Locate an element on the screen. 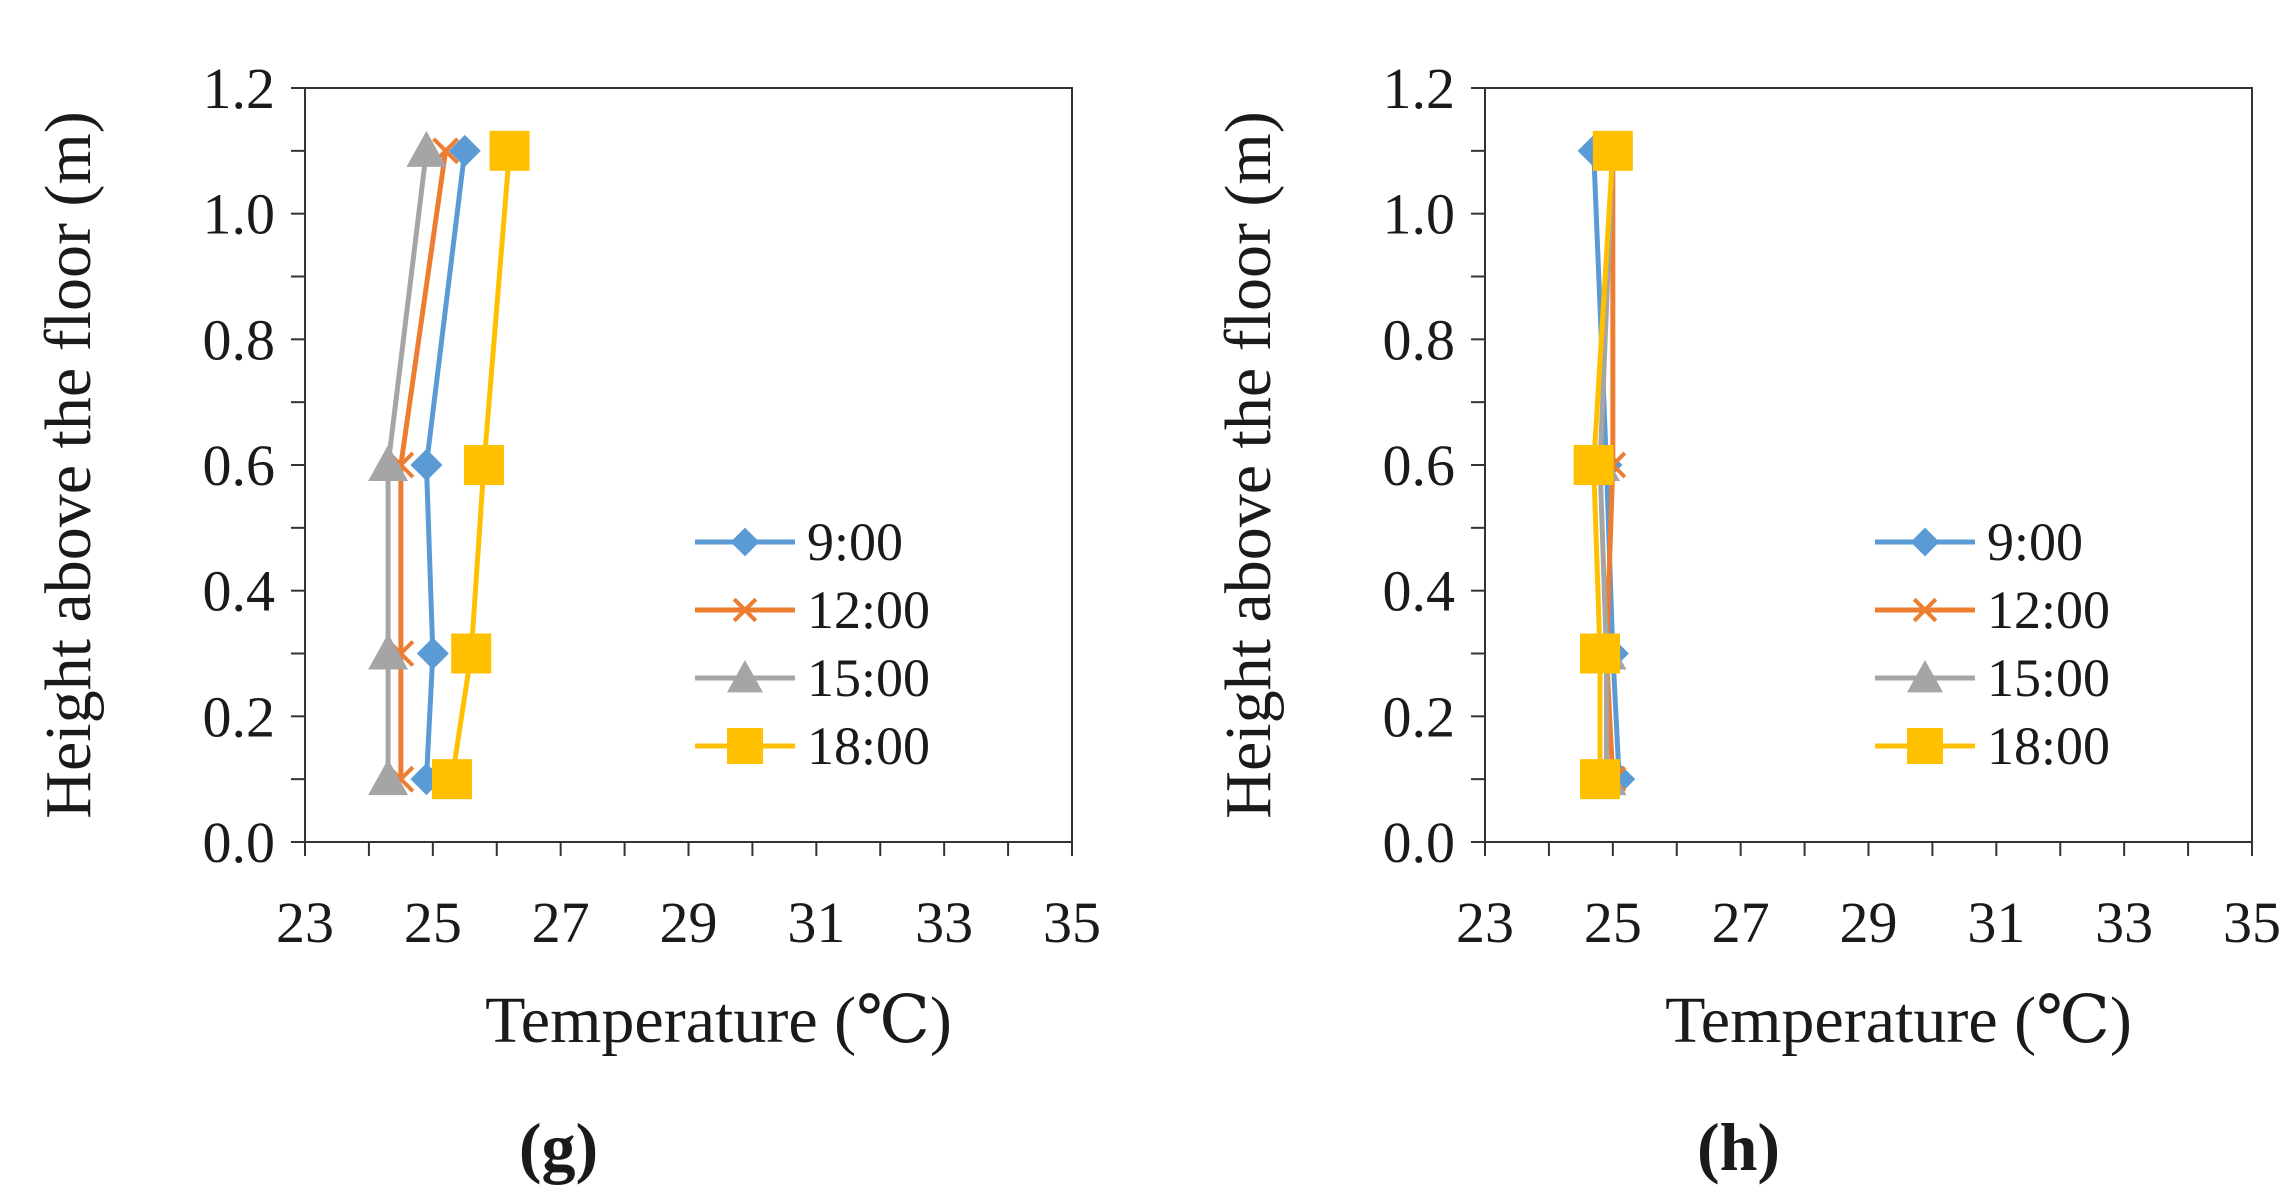  panel-caption: (h) is located at coordinates (1738, 1147).